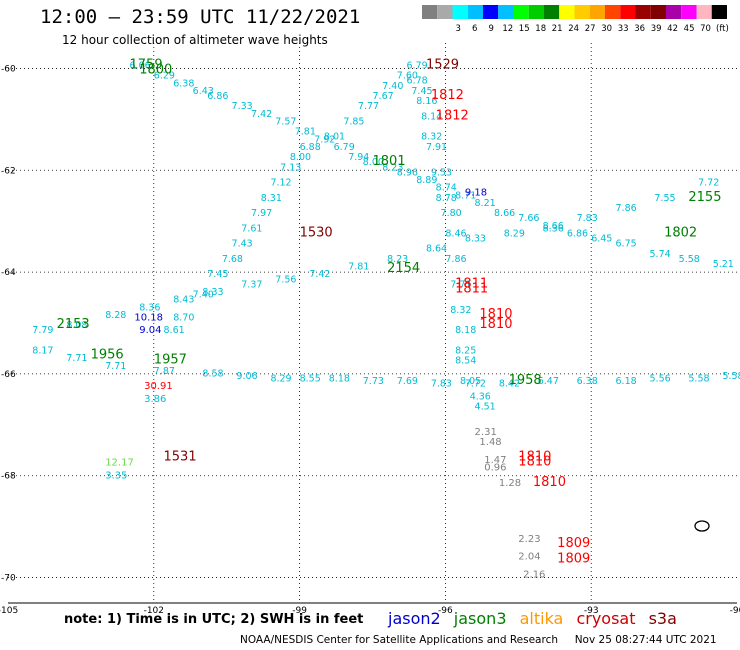 The width and height of the screenshot is (740, 650). Describe the element at coordinates (495, 314) in the screenshot. I see `time-label: 1810` at that location.